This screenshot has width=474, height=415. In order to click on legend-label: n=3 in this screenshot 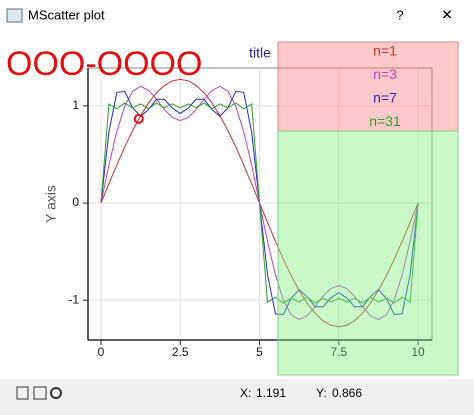, I will do `click(385, 74)`.